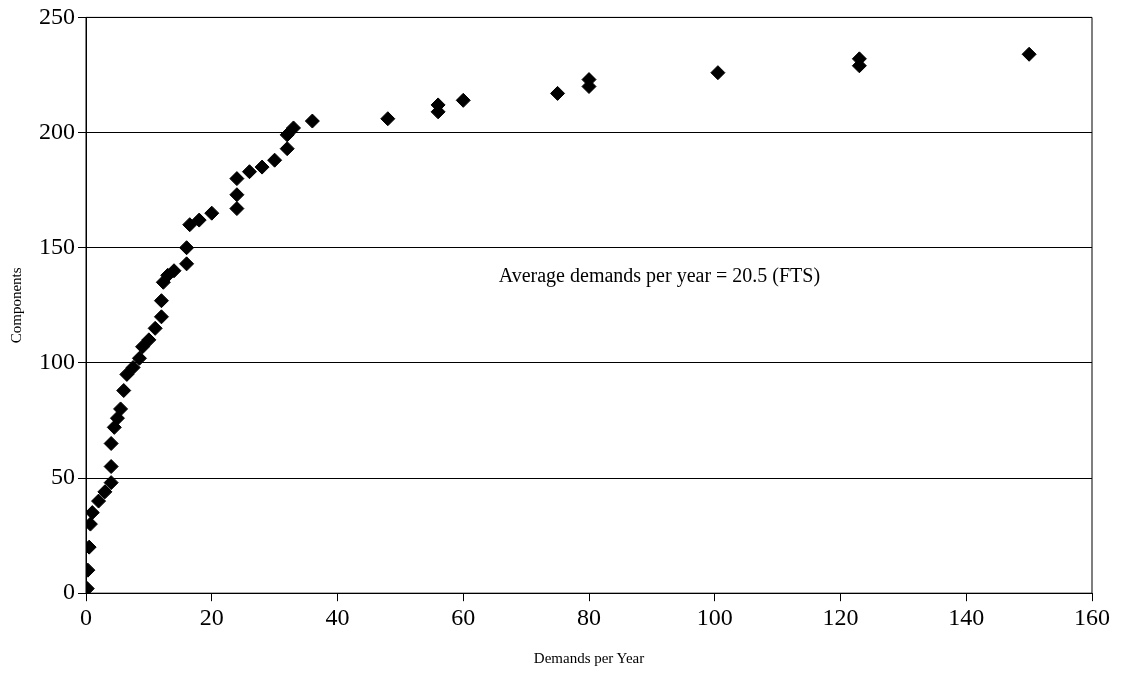 The height and width of the screenshot is (676, 1122). Describe the element at coordinates (966, 616) in the screenshot. I see `x-tick-label: 140` at that location.